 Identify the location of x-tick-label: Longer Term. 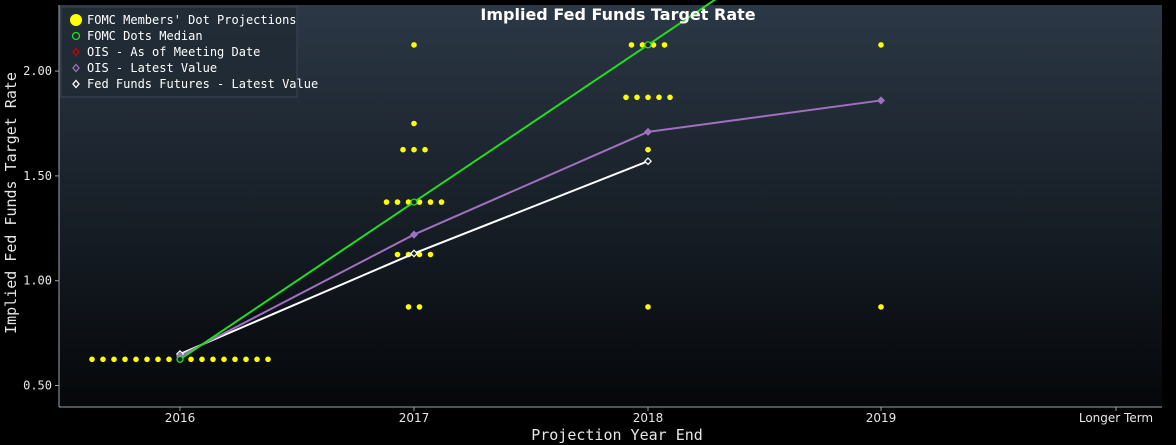
(1116, 418).